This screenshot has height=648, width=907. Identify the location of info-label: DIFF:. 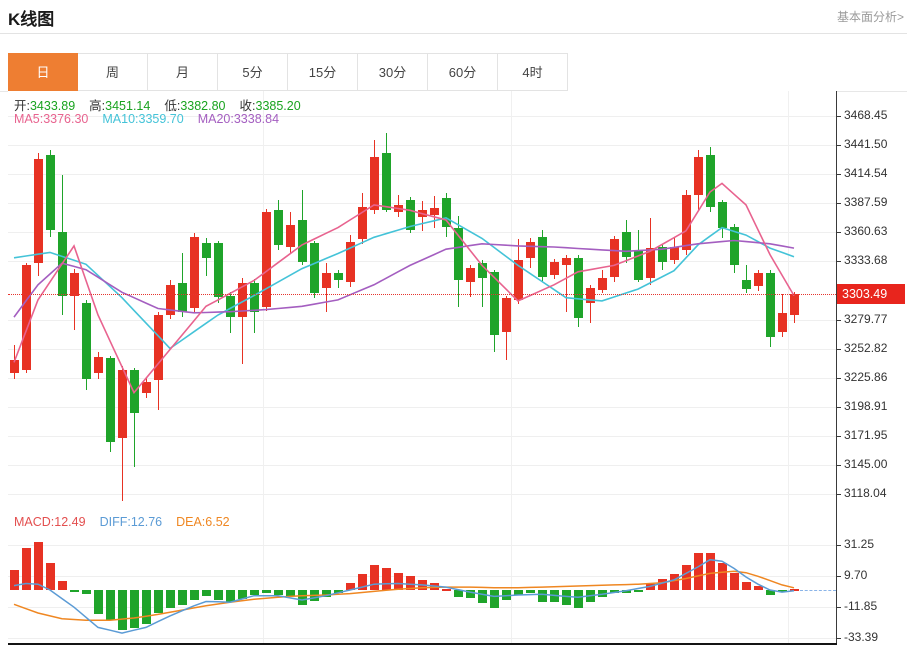
(115, 522).